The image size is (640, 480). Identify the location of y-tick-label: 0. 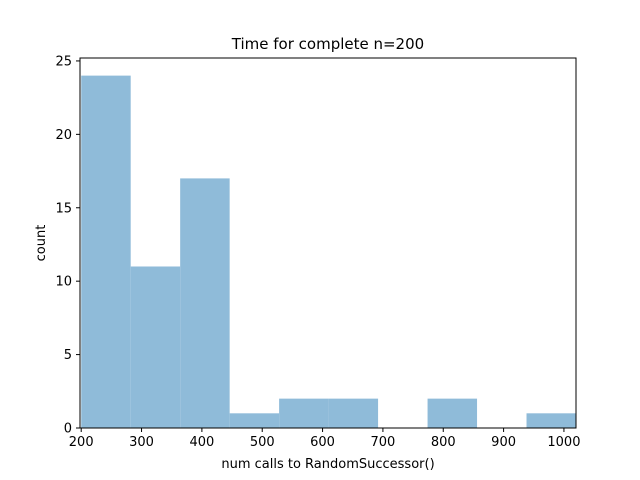
(68, 429).